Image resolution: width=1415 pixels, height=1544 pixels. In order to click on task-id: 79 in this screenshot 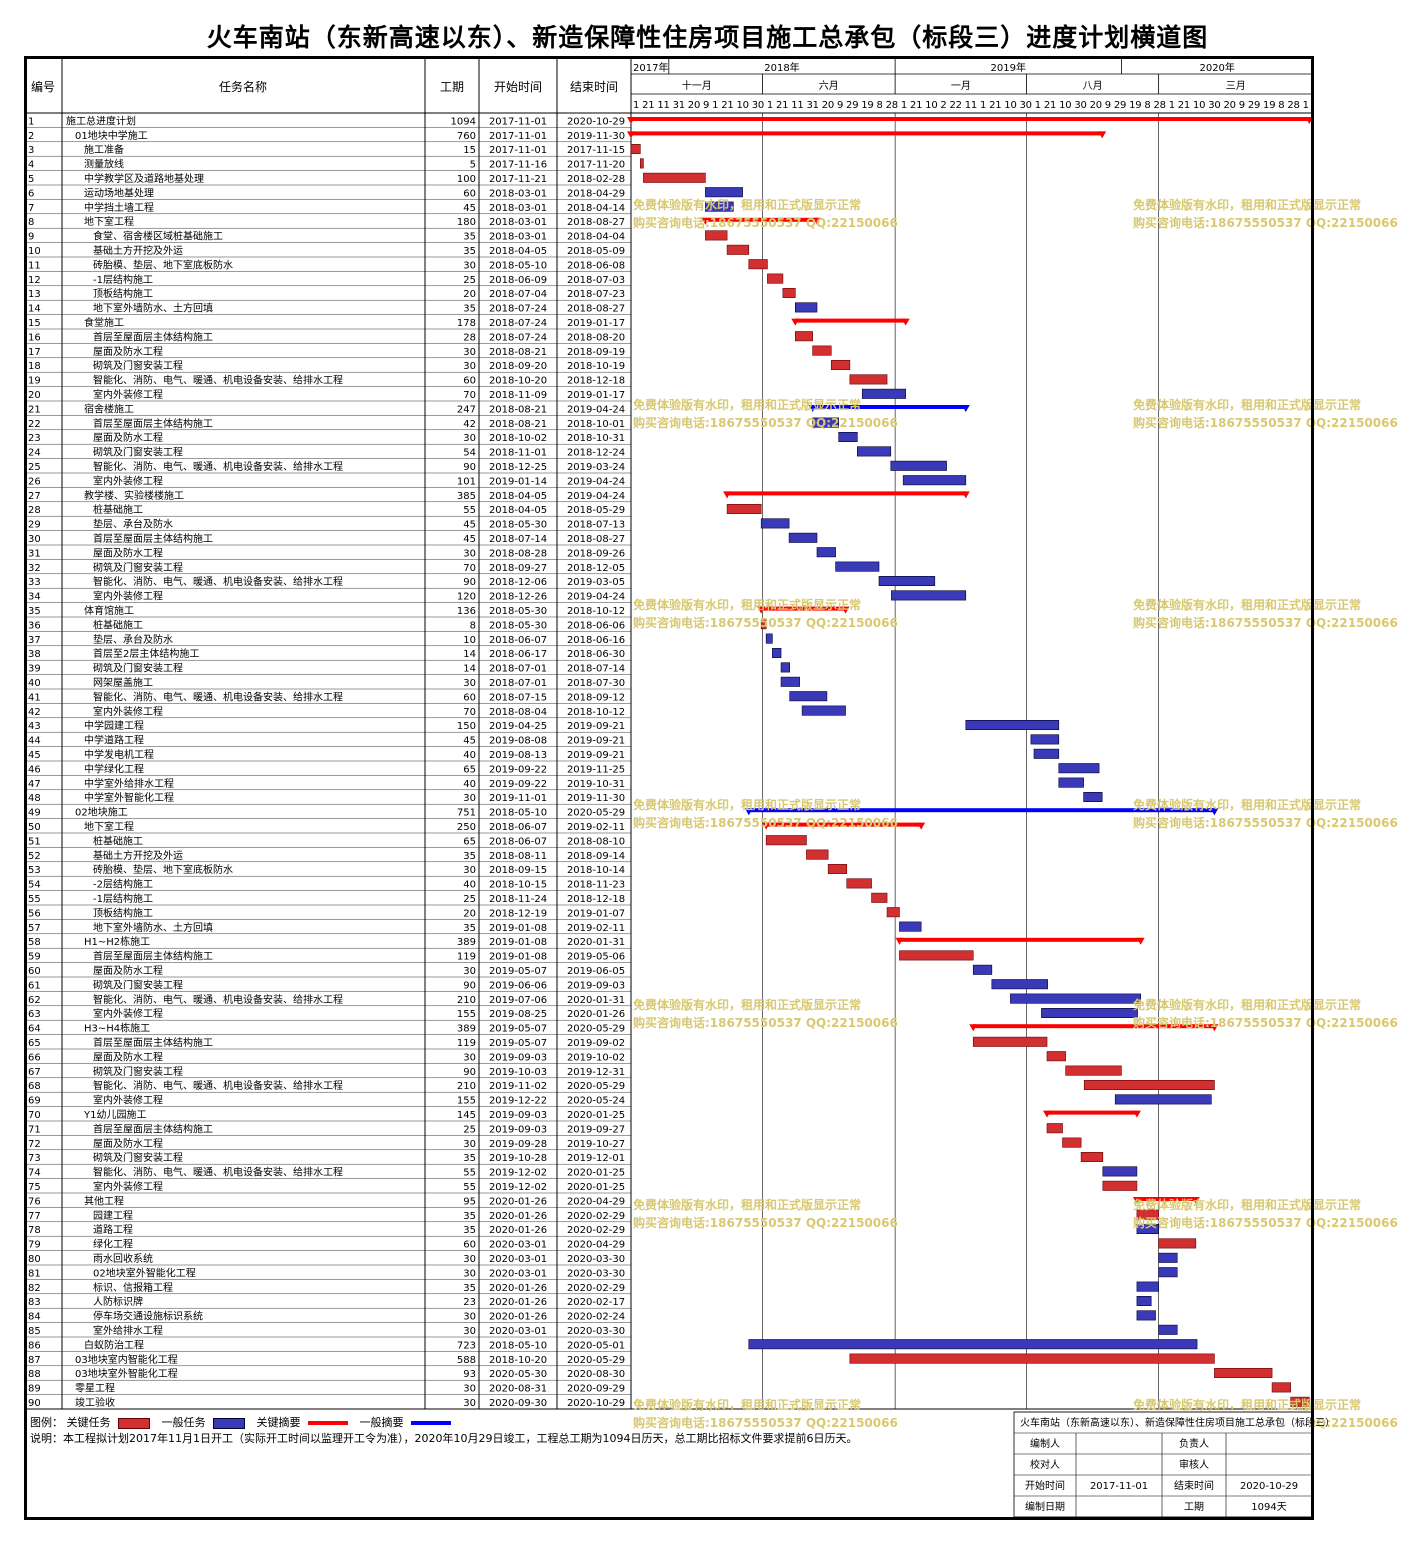, I will do `click(34, 1245)`.